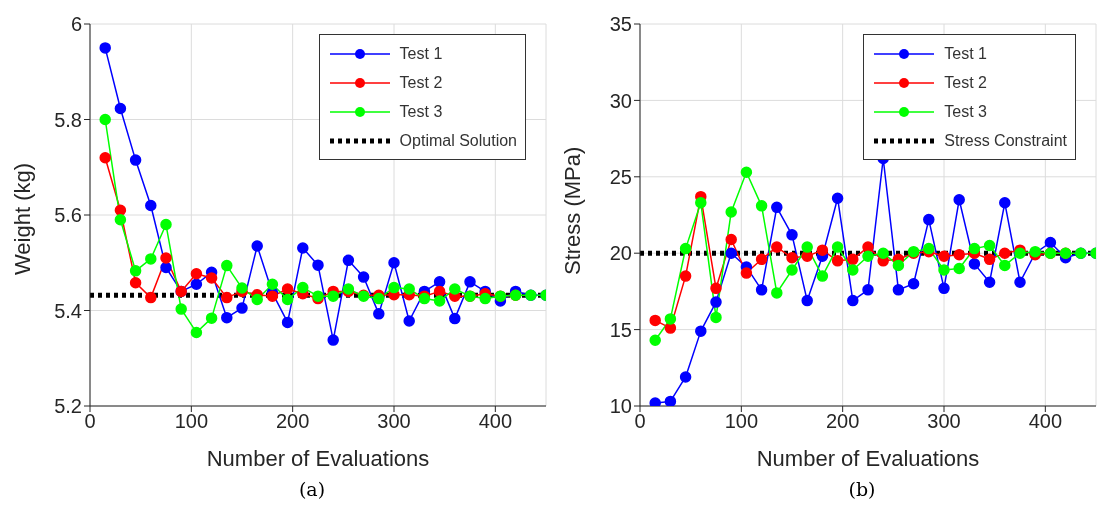  I want to click on y-tick-label: 10, so click(620, 406).